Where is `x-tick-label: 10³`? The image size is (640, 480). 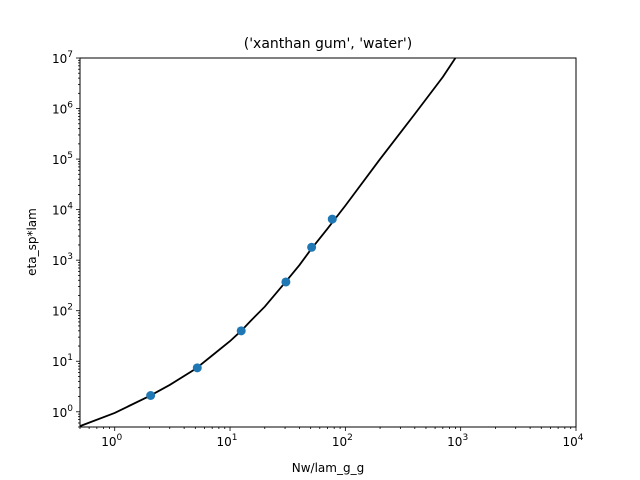
x-tick-label: 10³ is located at coordinates (457, 441).